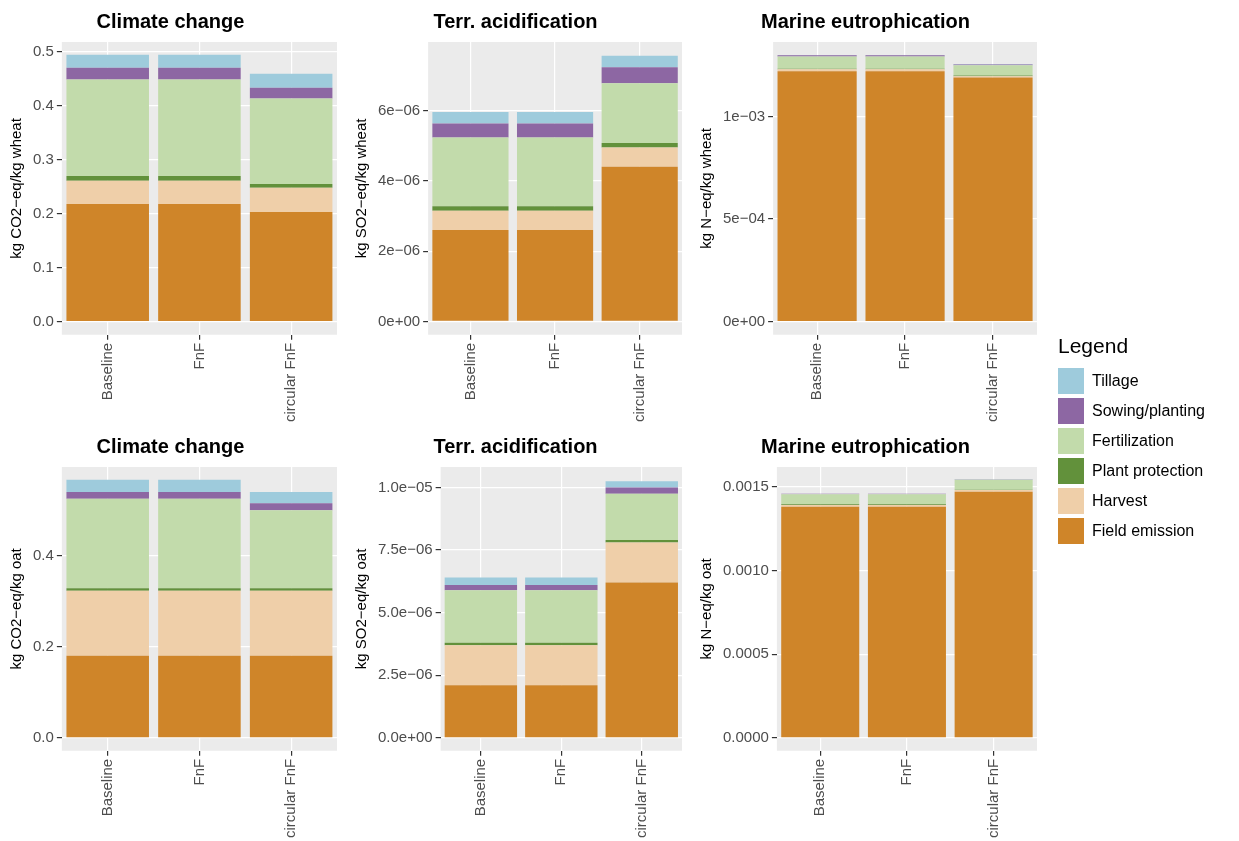  What do you see at coordinates (1094, 346) in the screenshot?
I see `legend-title: Legend` at bounding box center [1094, 346].